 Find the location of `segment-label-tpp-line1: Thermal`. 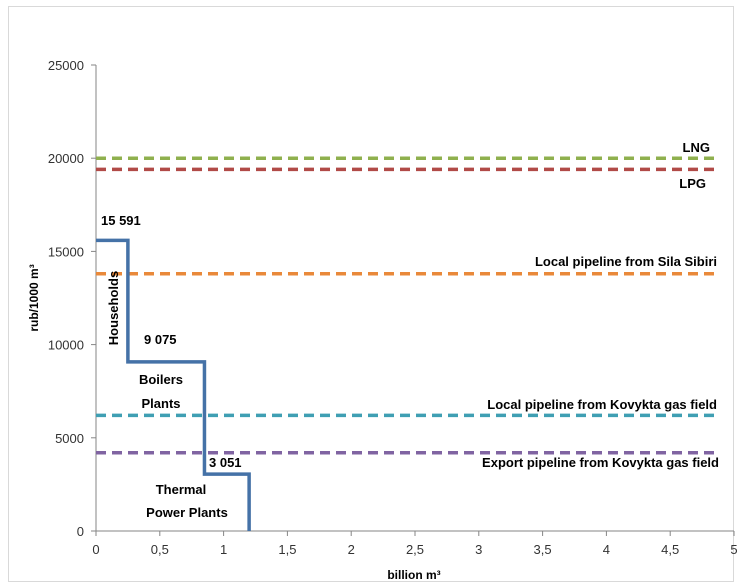

segment-label-tpp-line1: Thermal is located at coordinates (181, 489).